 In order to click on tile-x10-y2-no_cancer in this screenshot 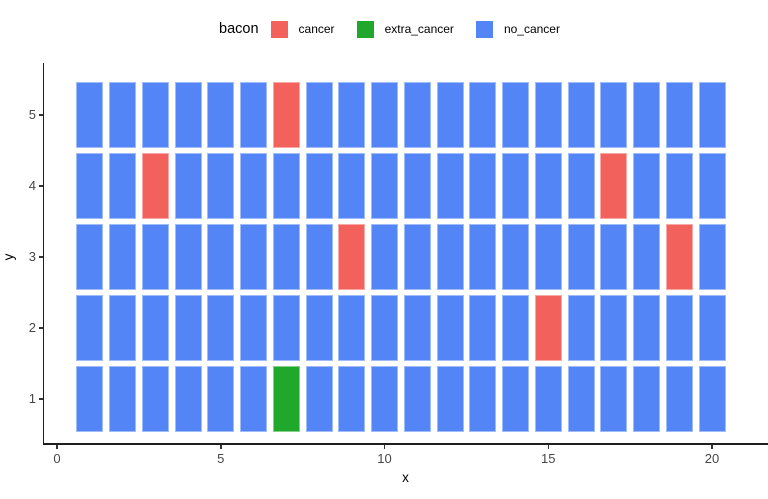, I will do `click(384, 328)`.